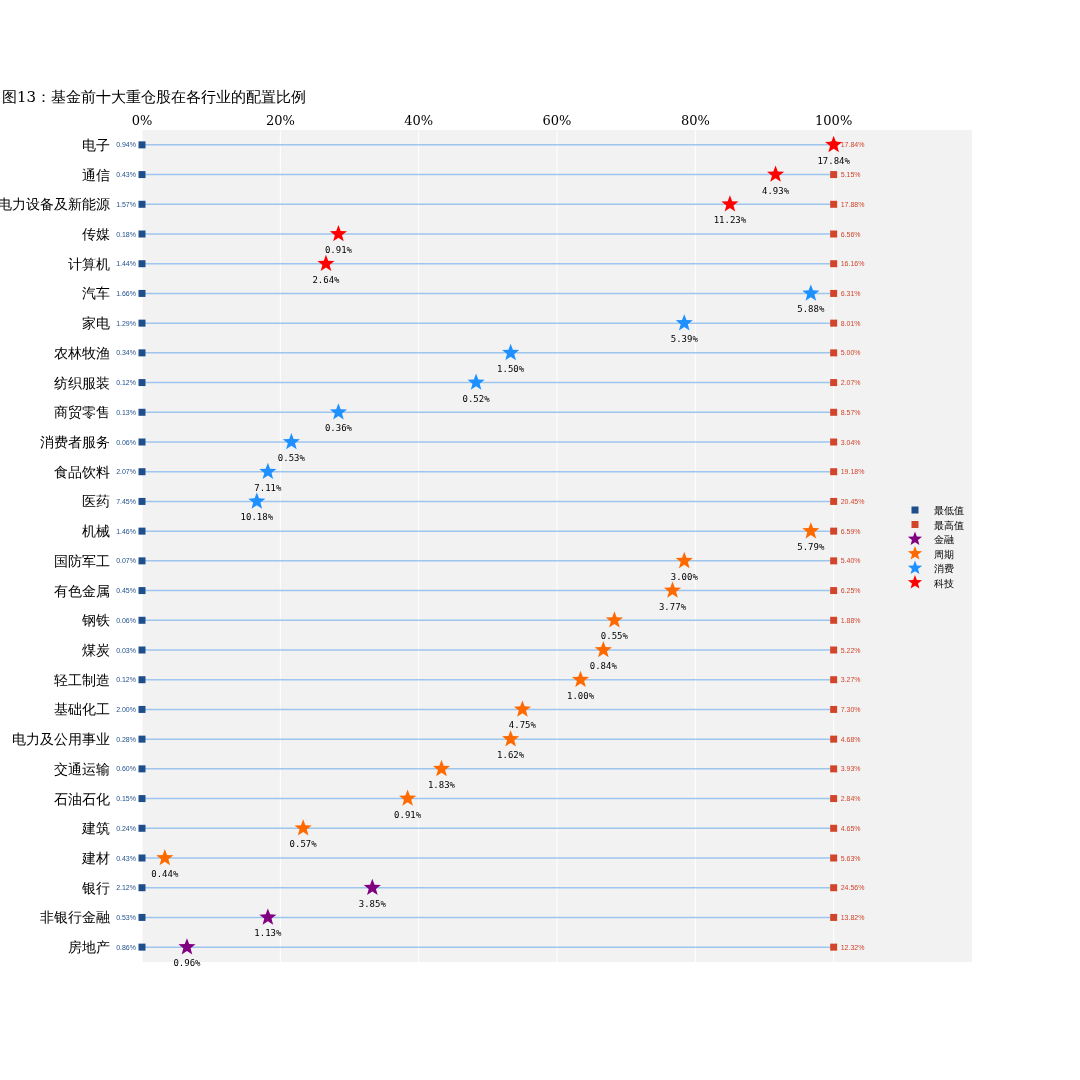 This screenshot has width=1080, height=1080. Describe the element at coordinates (268, 487) in the screenshot. I see `annotation: 7.11%` at that location.